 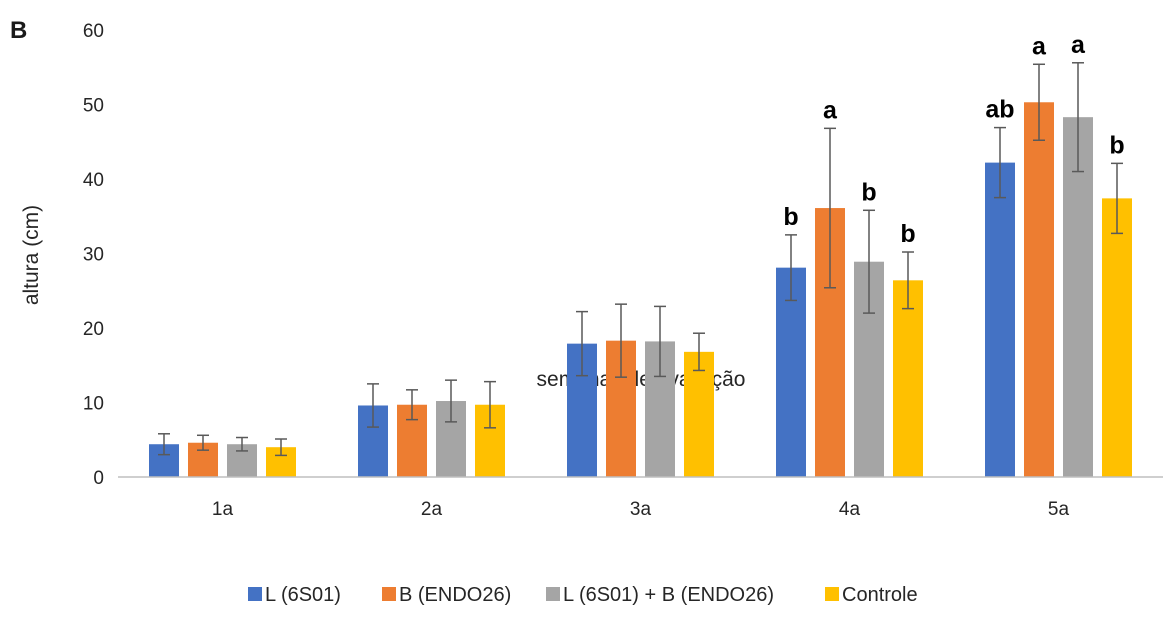 I want to click on legend-label: L (6S01) + B (ENDO26), so click(x=668, y=595).